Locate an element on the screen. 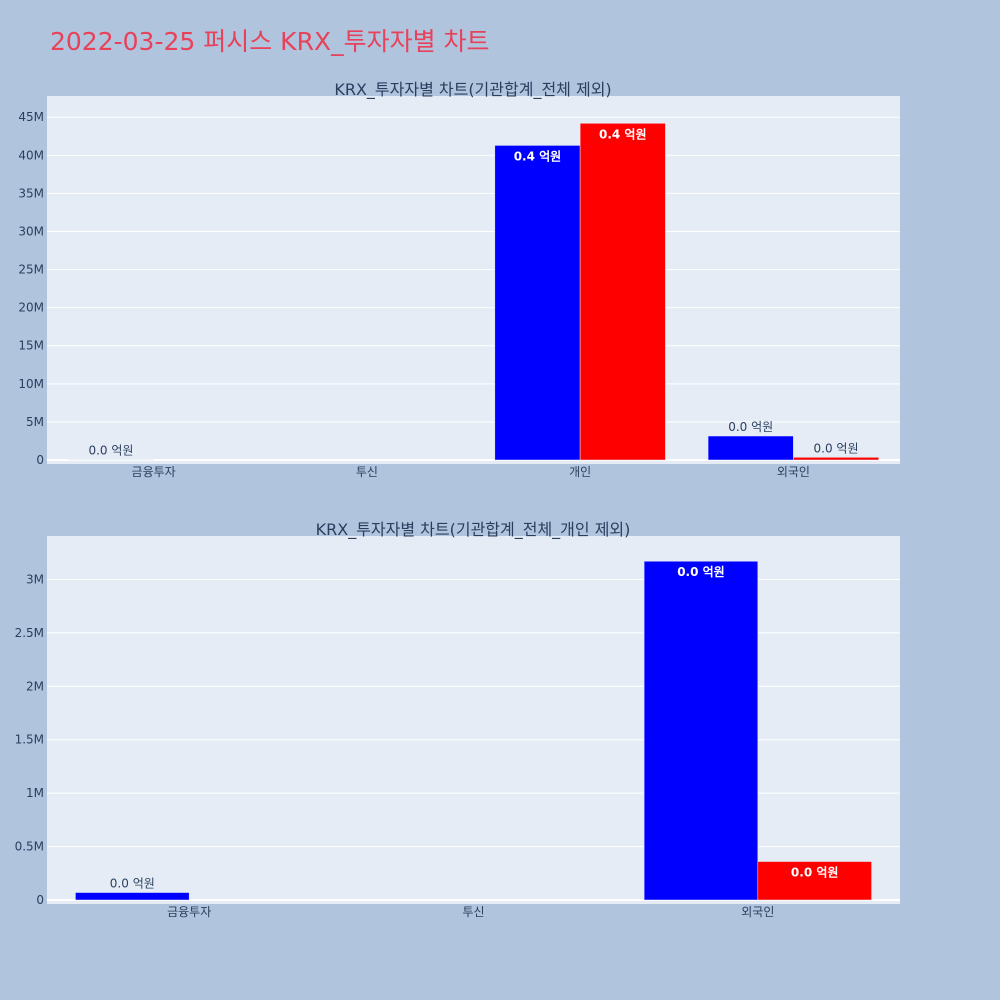 This screenshot has height=1000, width=1000. y-tick-label: 20M is located at coordinates (31, 308).